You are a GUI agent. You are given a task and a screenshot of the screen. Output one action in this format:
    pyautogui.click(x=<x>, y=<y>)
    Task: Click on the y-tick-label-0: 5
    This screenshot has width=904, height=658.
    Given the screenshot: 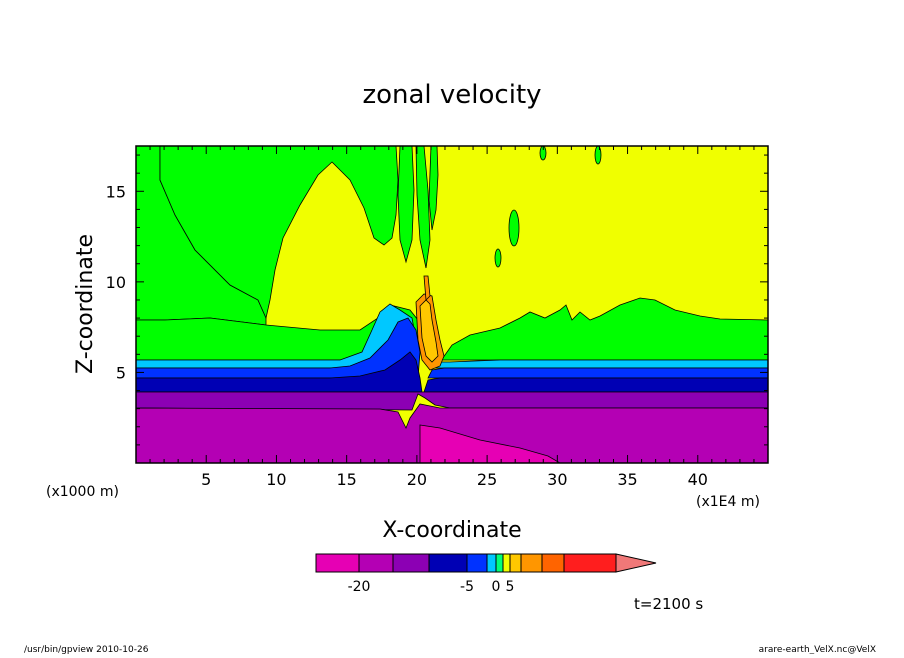 What is the action you would take?
    pyautogui.click(x=121, y=372)
    